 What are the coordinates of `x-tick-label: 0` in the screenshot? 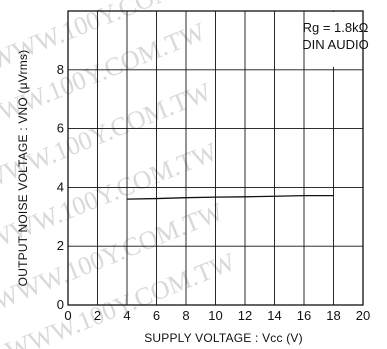 It's located at (67, 315).